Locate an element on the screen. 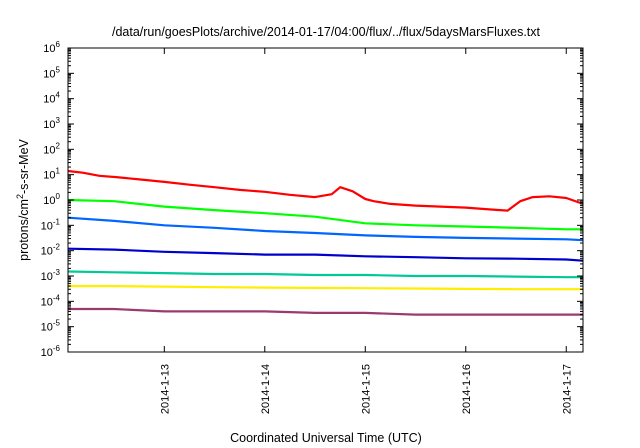 Image resolution: width=640 pixels, height=448 pixels. x-axis-label: Coordinated Universal Time (UTC) is located at coordinates (326, 438).